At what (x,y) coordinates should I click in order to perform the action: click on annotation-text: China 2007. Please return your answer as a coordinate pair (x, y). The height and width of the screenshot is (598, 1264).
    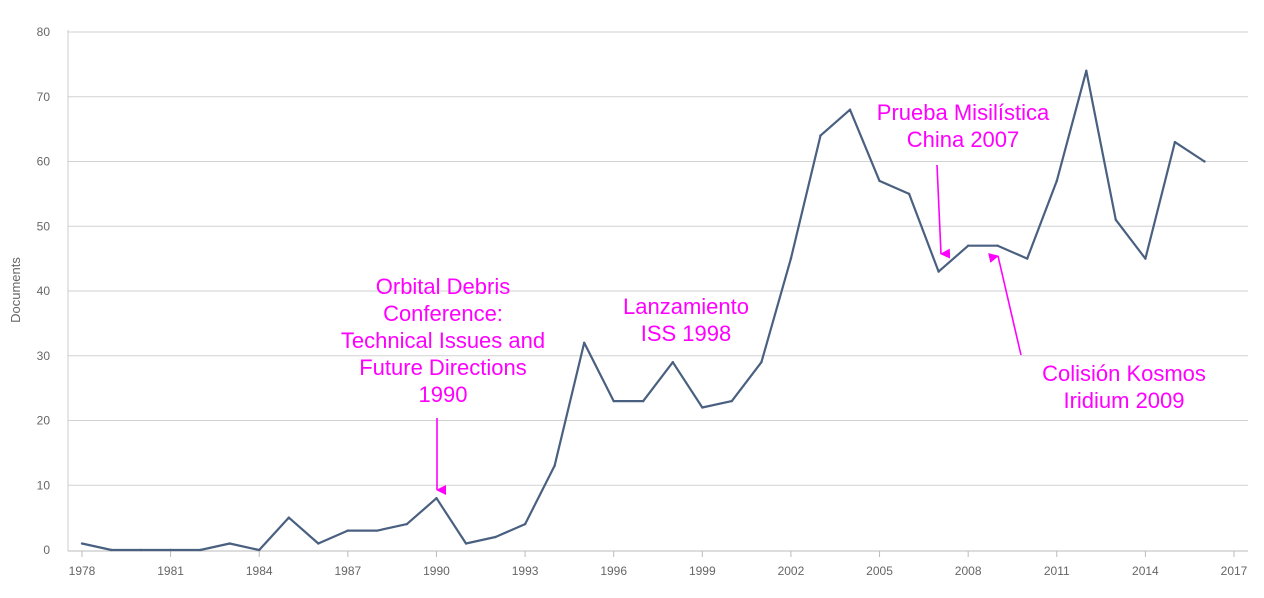
    Looking at the image, I should click on (963, 139).